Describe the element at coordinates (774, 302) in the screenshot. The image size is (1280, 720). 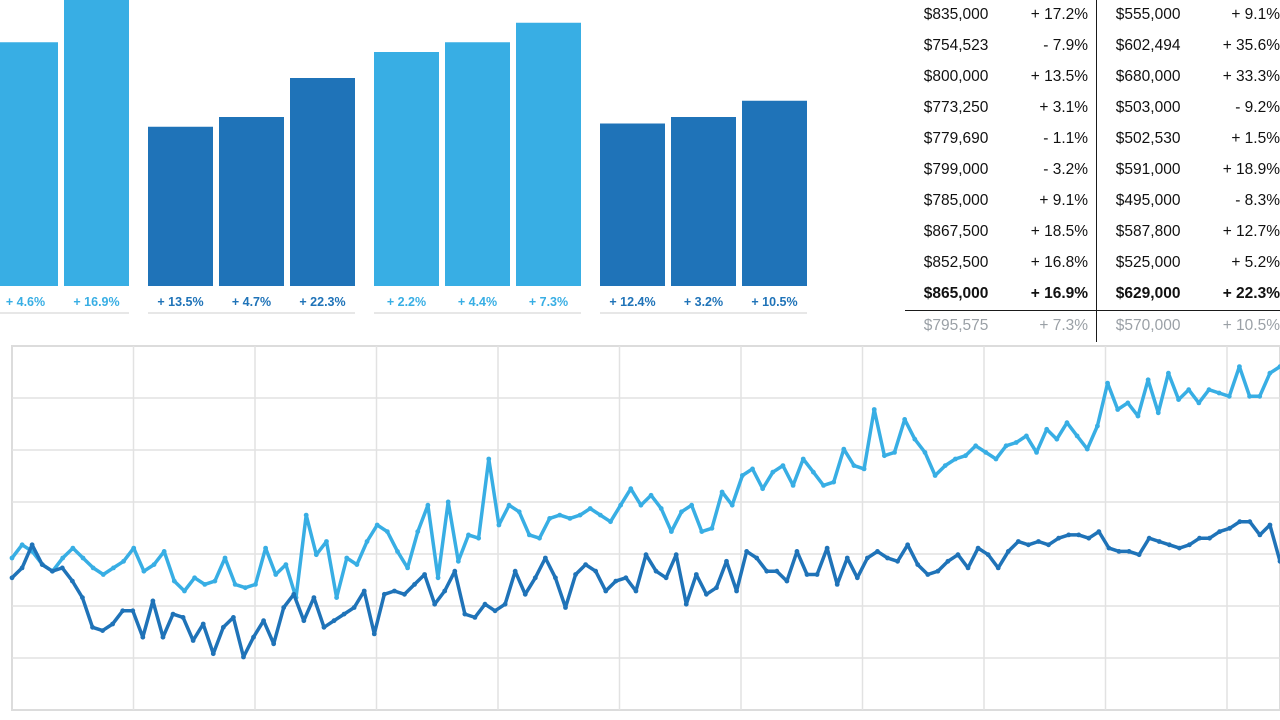
I see `bar-label-3-2: + 10.5%` at that location.